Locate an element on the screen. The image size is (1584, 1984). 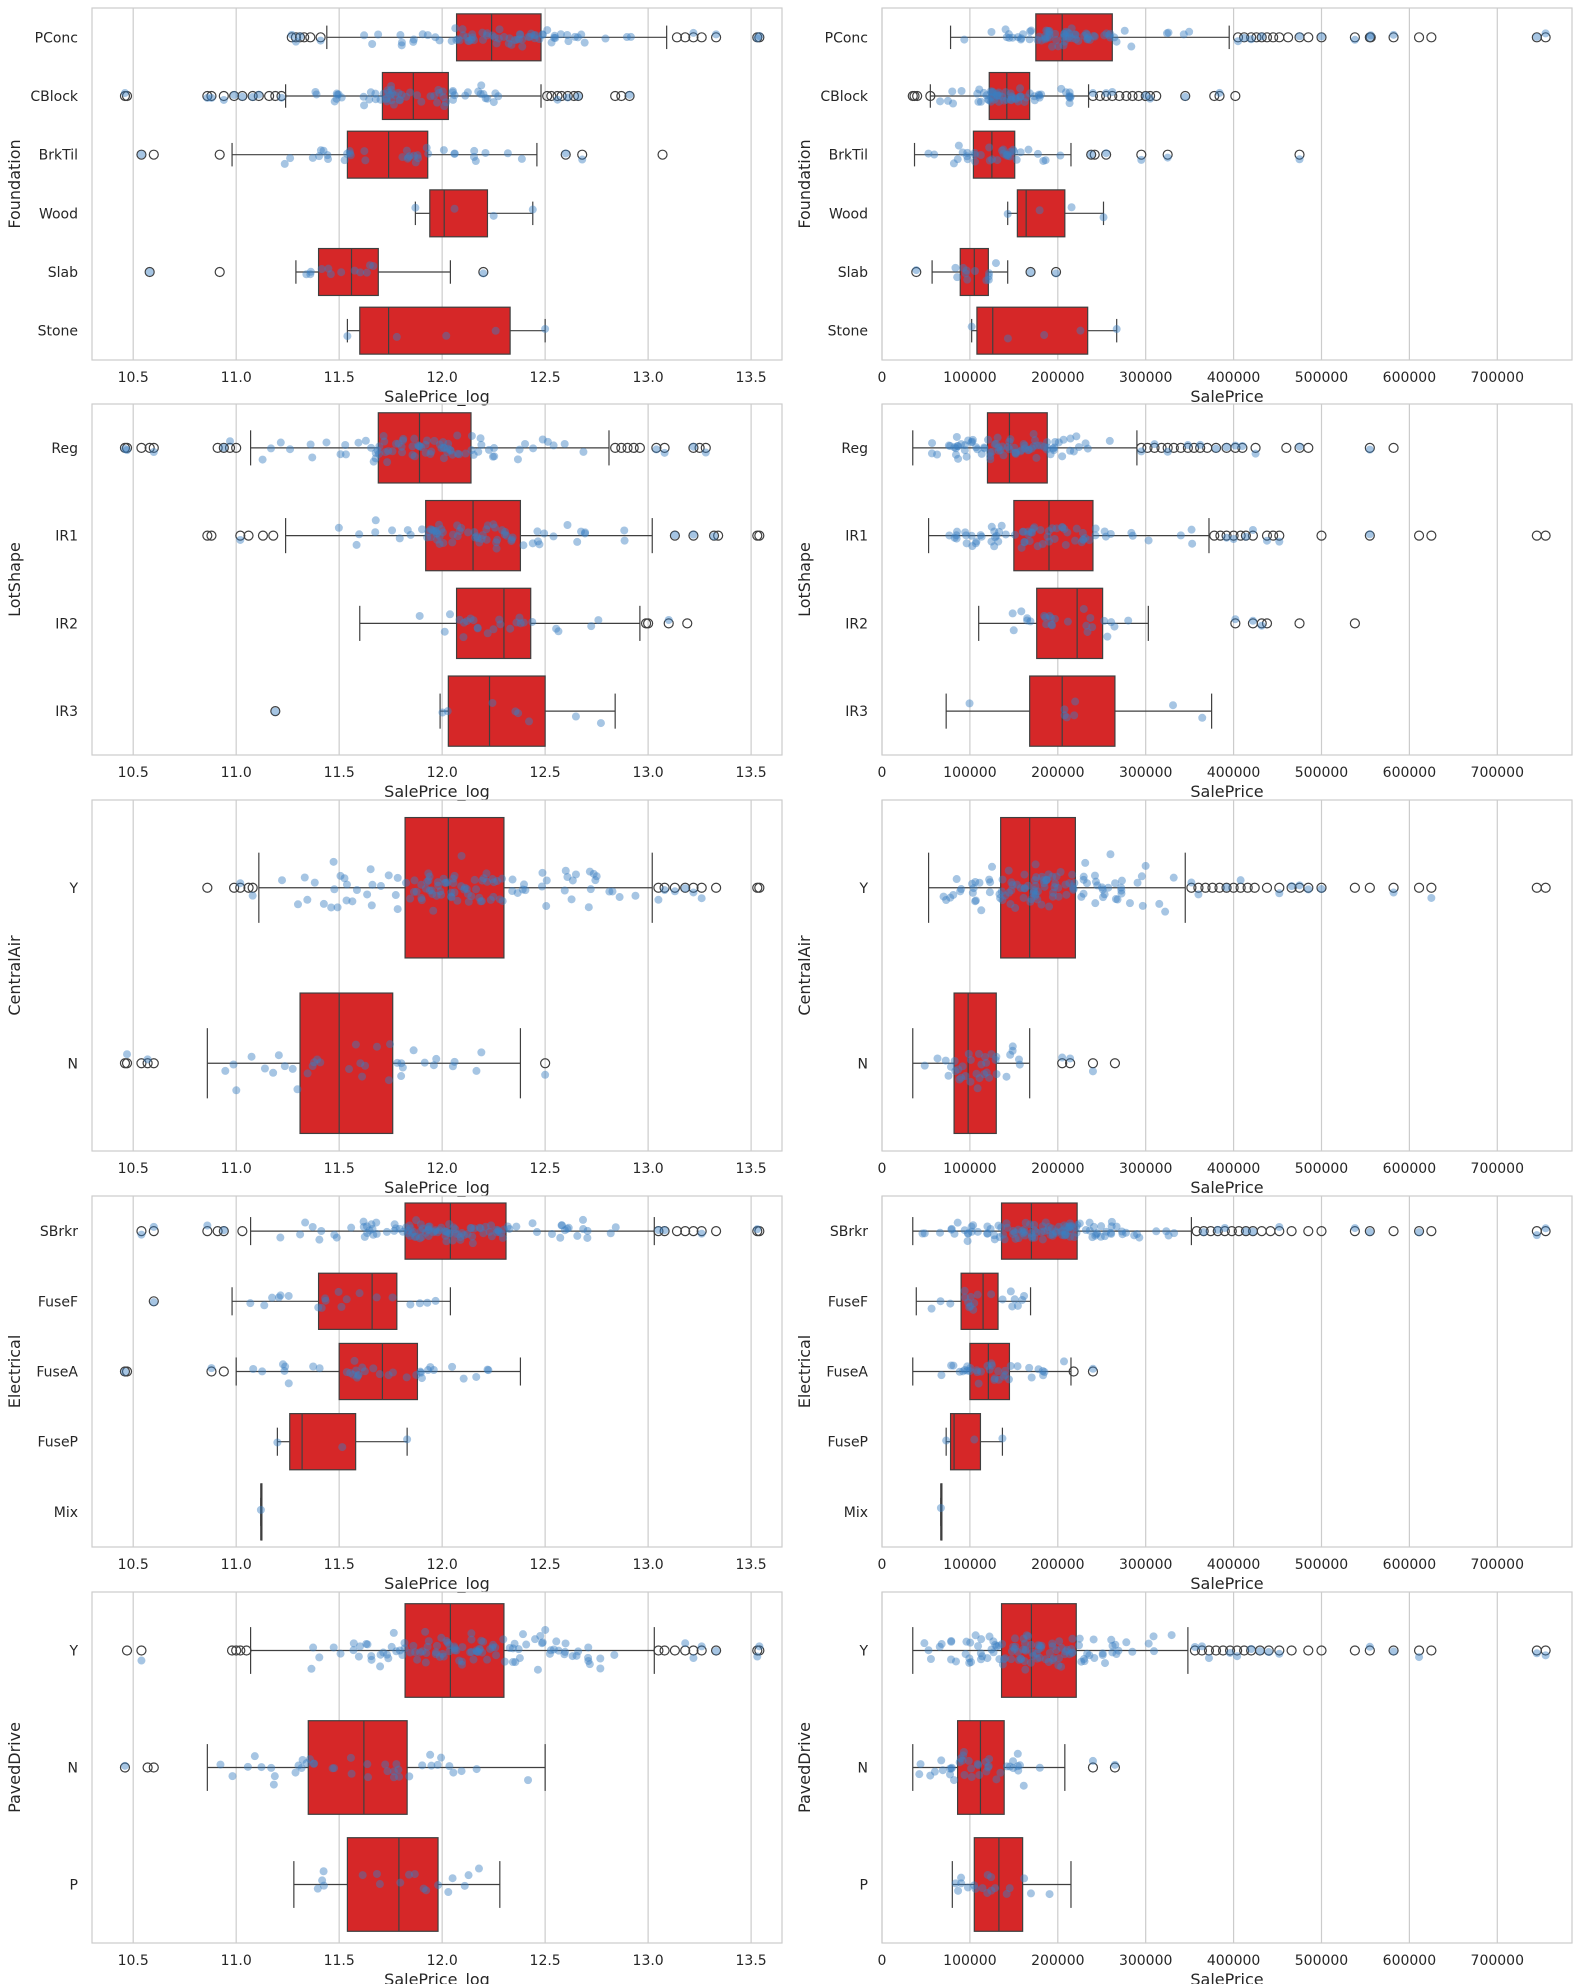
y-tick-label: SBrkr is located at coordinates (59, 1232).